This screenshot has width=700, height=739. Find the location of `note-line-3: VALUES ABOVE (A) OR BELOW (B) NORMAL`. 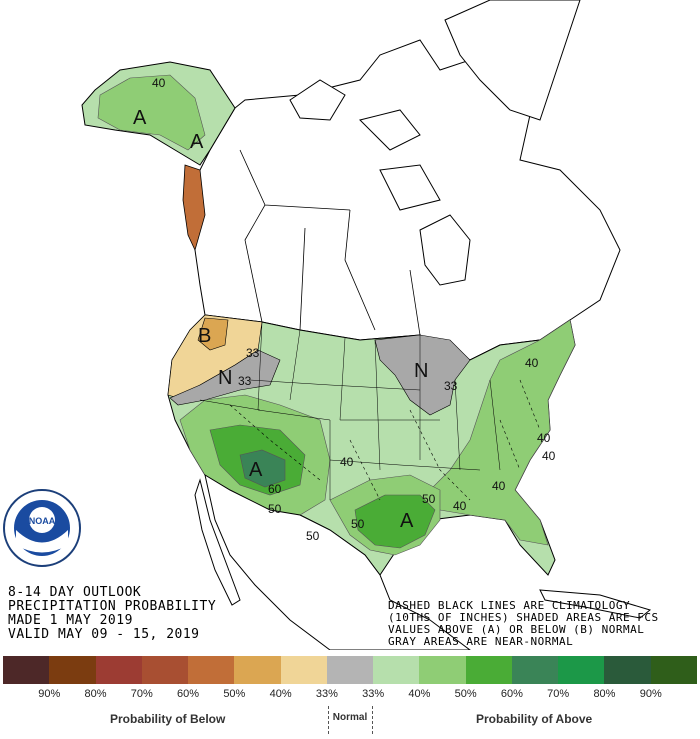

note-line-3: VALUES ABOVE (A) OR BELOW (B) NORMAL is located at coordinates (516, 629).